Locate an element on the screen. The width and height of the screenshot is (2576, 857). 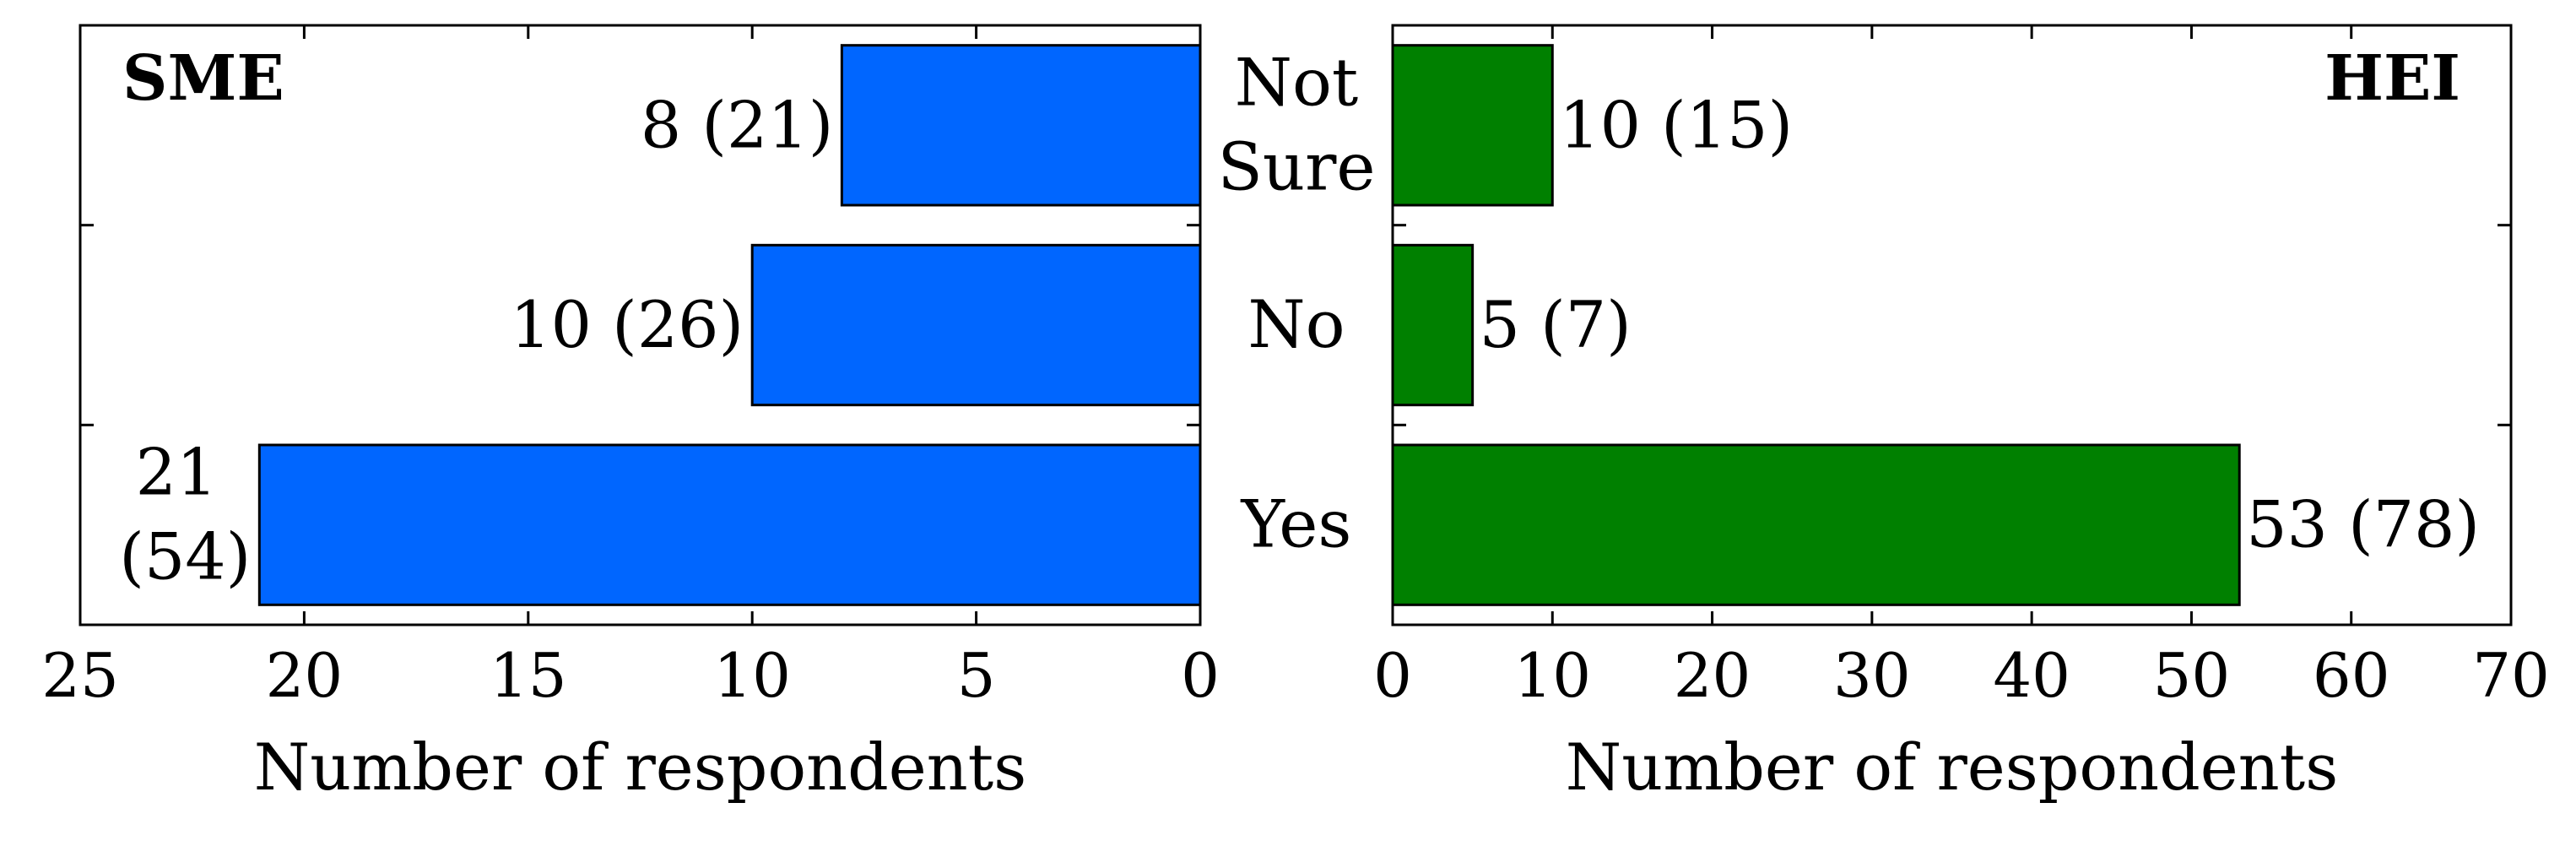
category-label: No is located at coordinates (1296, 325).